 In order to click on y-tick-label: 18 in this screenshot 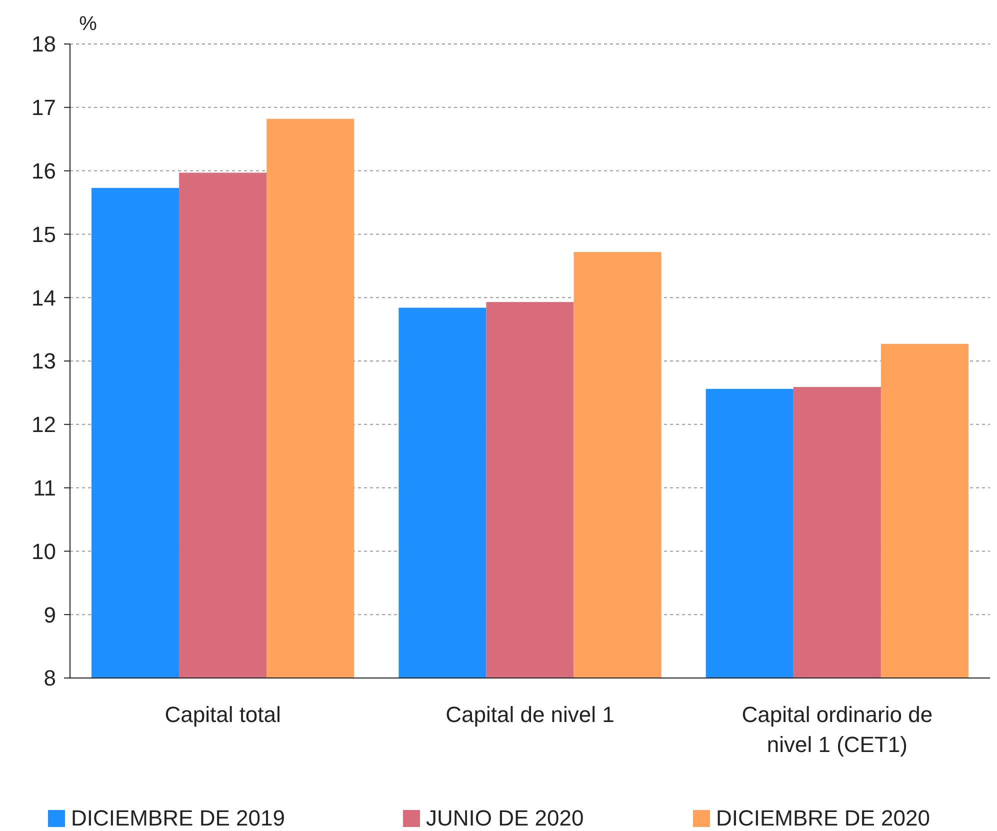, I will do `click(44, 44)`.